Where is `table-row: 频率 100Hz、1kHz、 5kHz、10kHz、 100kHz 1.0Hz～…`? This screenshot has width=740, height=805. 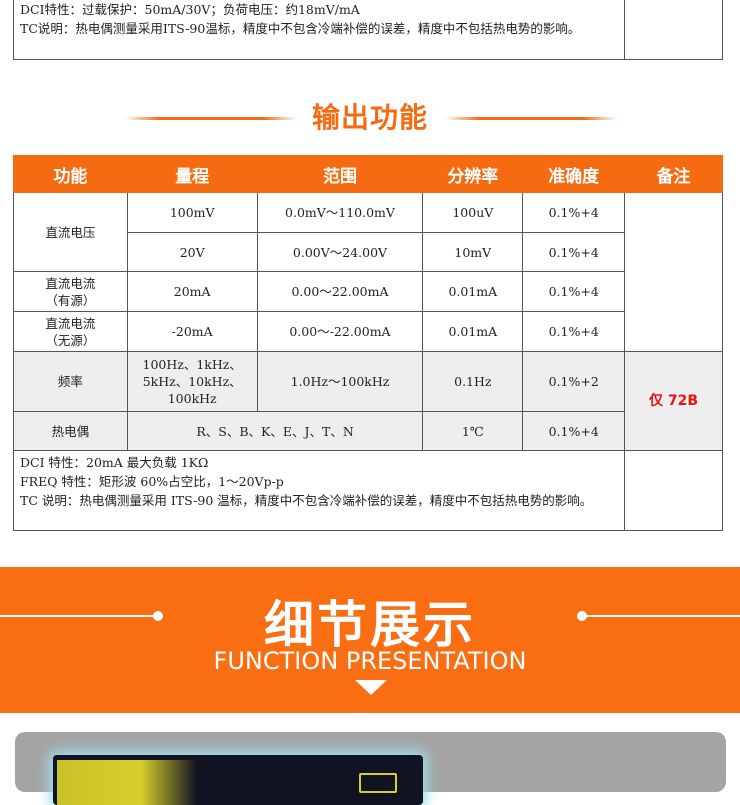 table-row: 频率 100Hz、1kHz、 5kHz、10kHz、 100kHz 1.0Hz～… is located at coordinates (368, 401).